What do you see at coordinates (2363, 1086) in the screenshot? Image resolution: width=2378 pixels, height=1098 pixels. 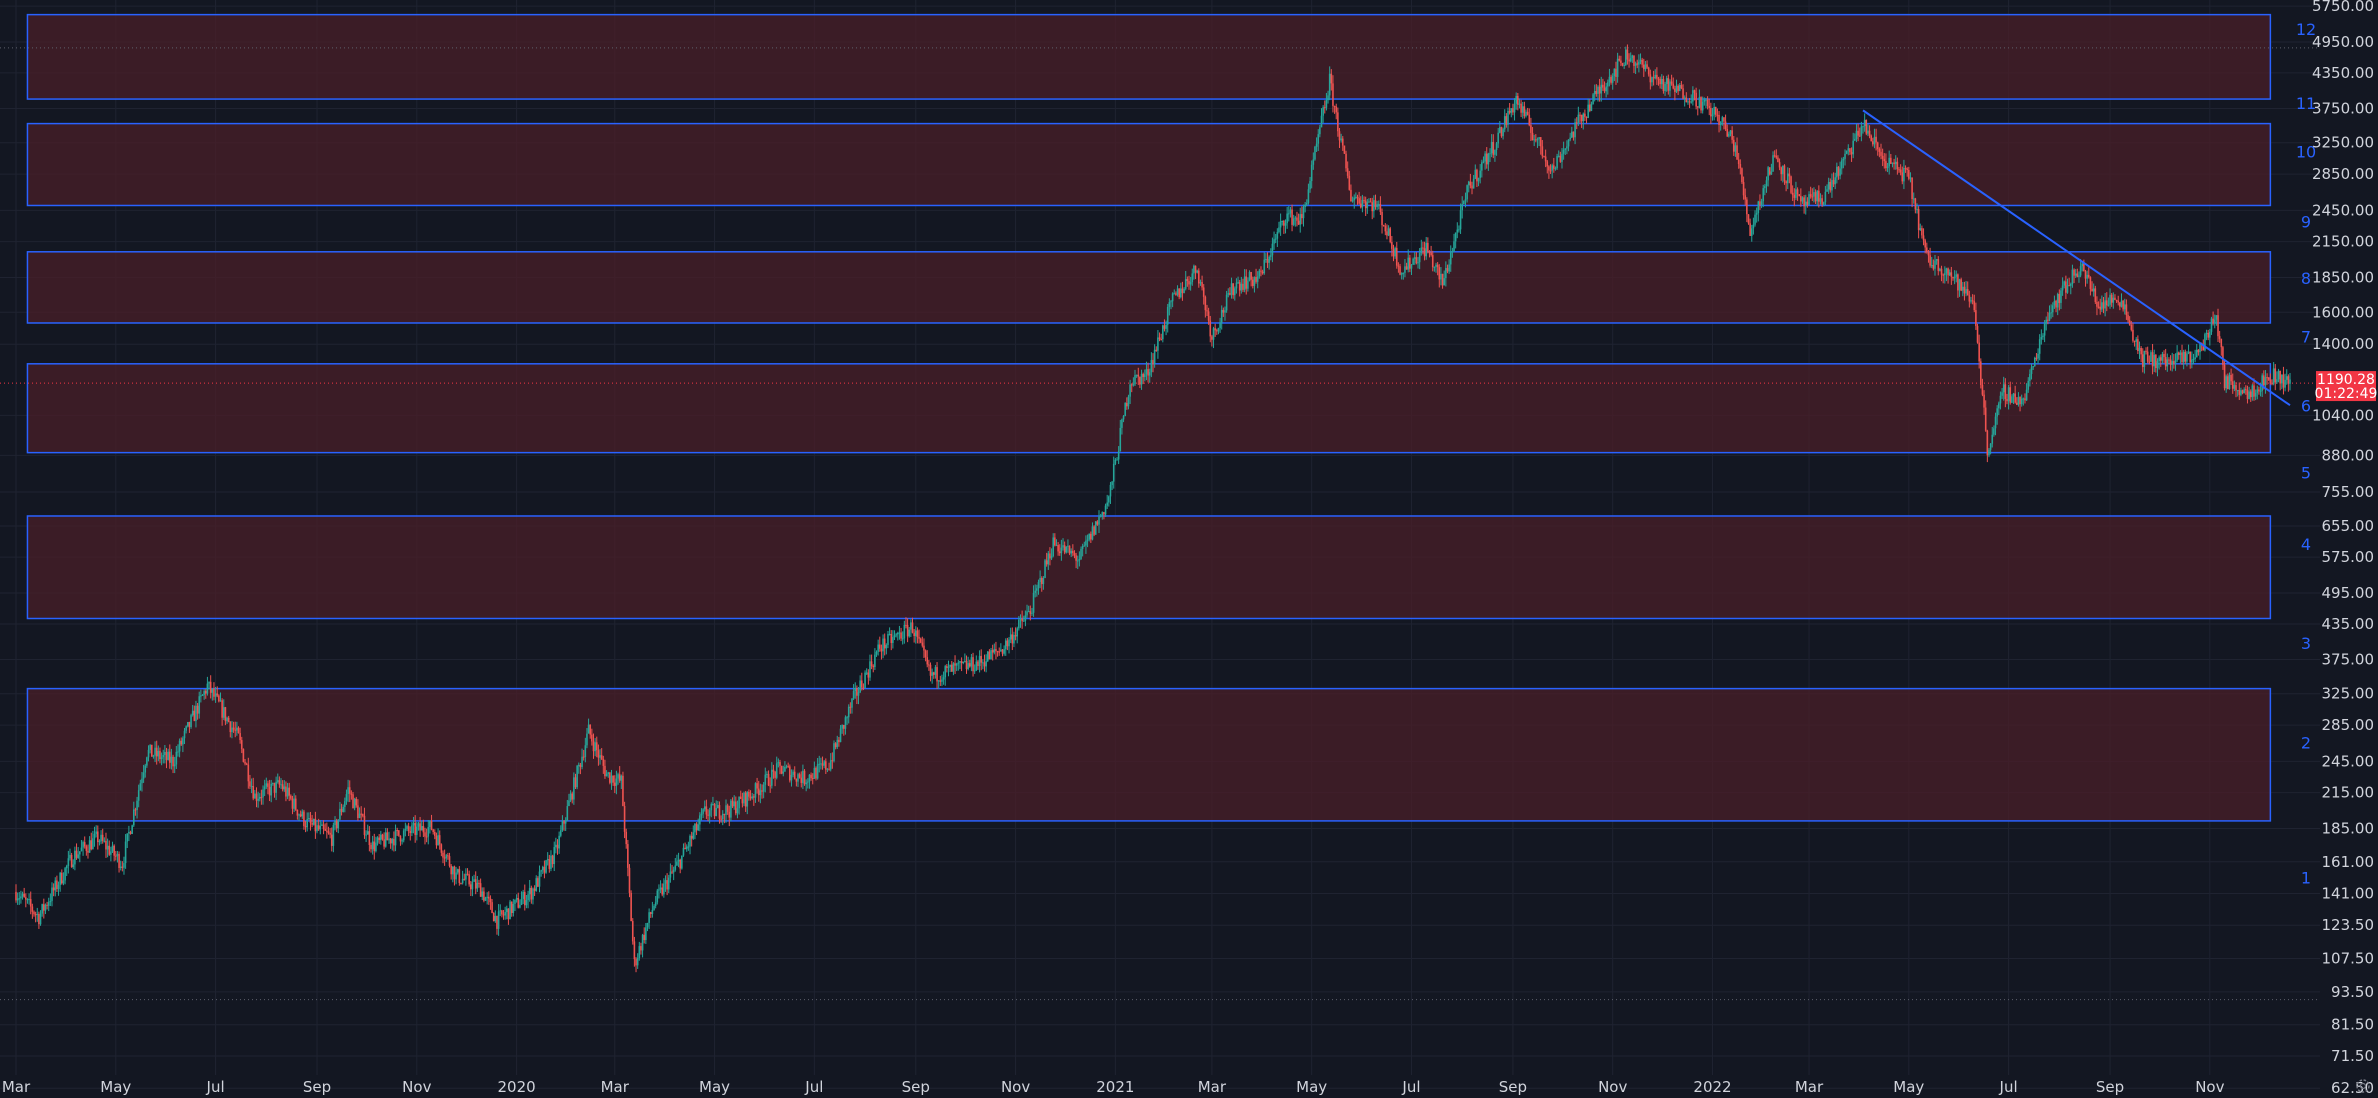 I see `gear-icon` at bounding box center [2363, 1086].